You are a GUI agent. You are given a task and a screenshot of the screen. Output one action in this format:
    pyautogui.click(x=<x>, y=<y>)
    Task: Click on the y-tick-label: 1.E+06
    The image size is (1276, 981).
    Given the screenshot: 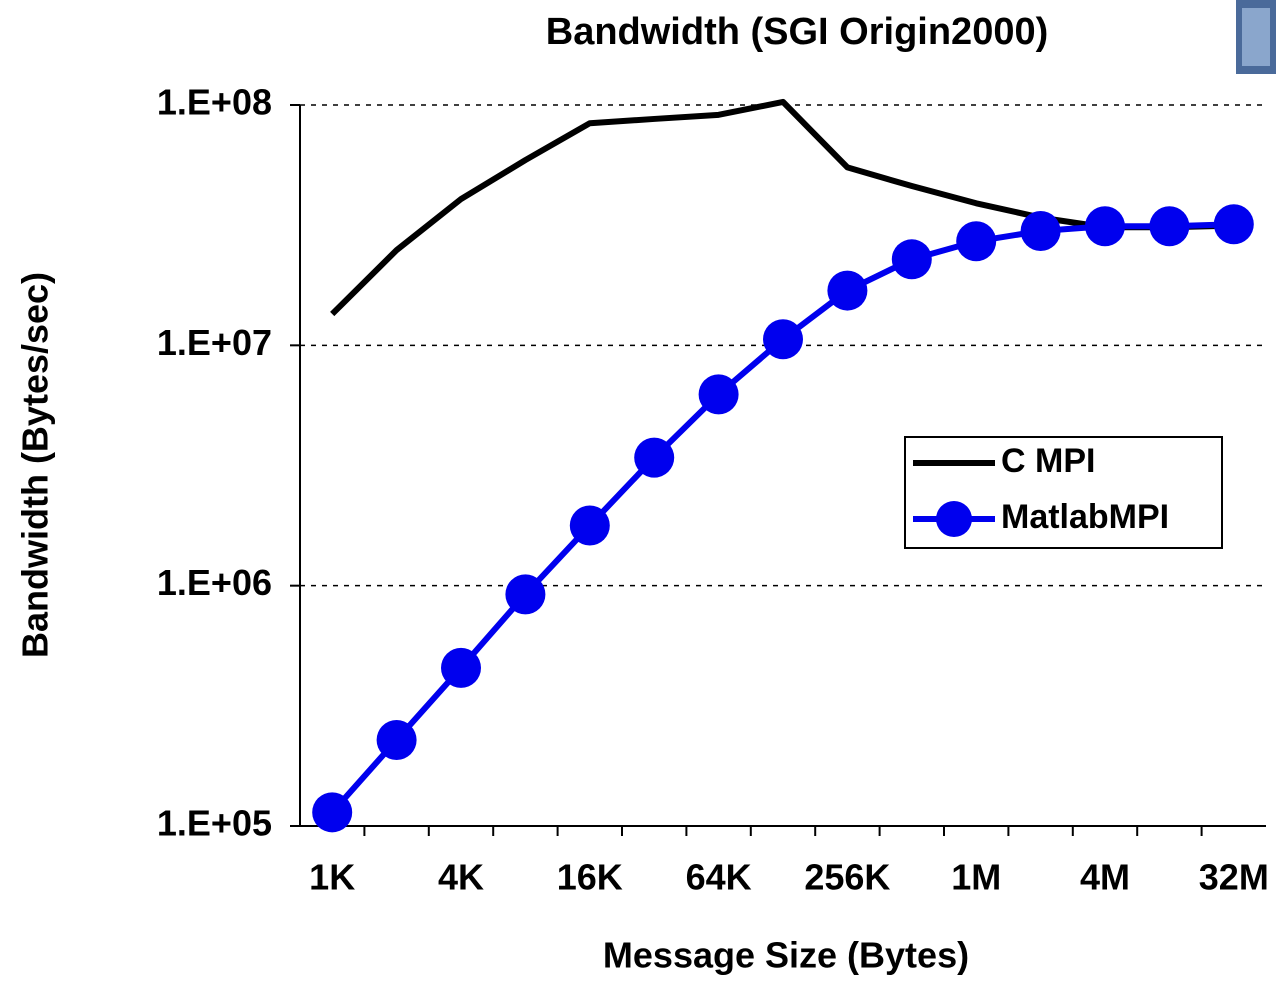 What is the action you would take?
    pyautogui.click(x=214, y=582)
    